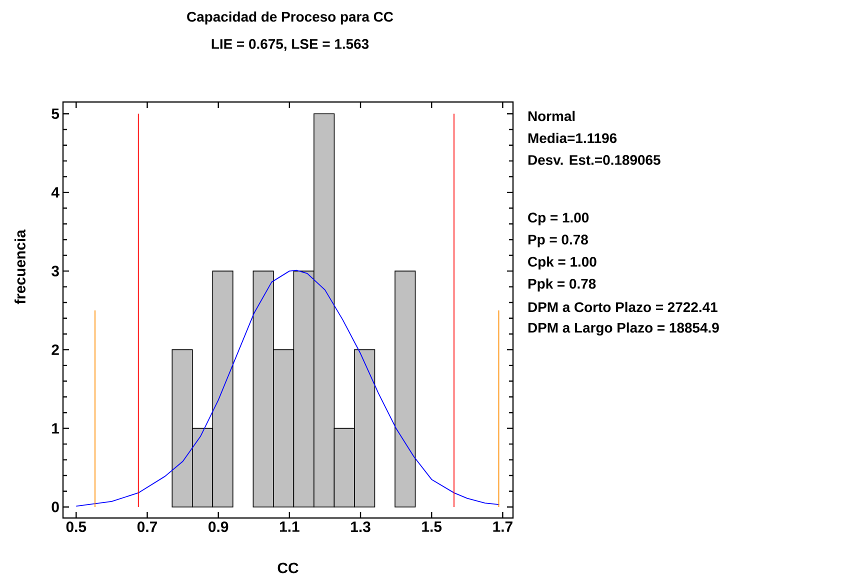 The image size is (851, 581). Describe the element at coordinates (290, 45) in the screenshot. I see `chart-subtitle: LIE = 0.675, LSE = 1.563` at that location.